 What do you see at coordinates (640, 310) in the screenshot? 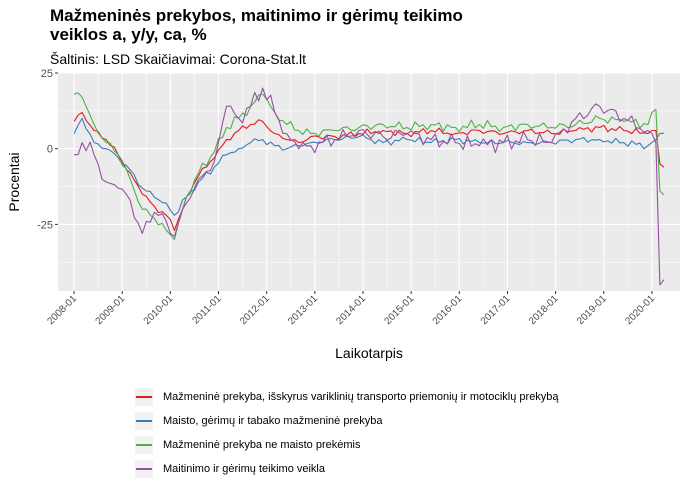
I see `x-tick-label: 2020-01` at bounding box center [640, 310].